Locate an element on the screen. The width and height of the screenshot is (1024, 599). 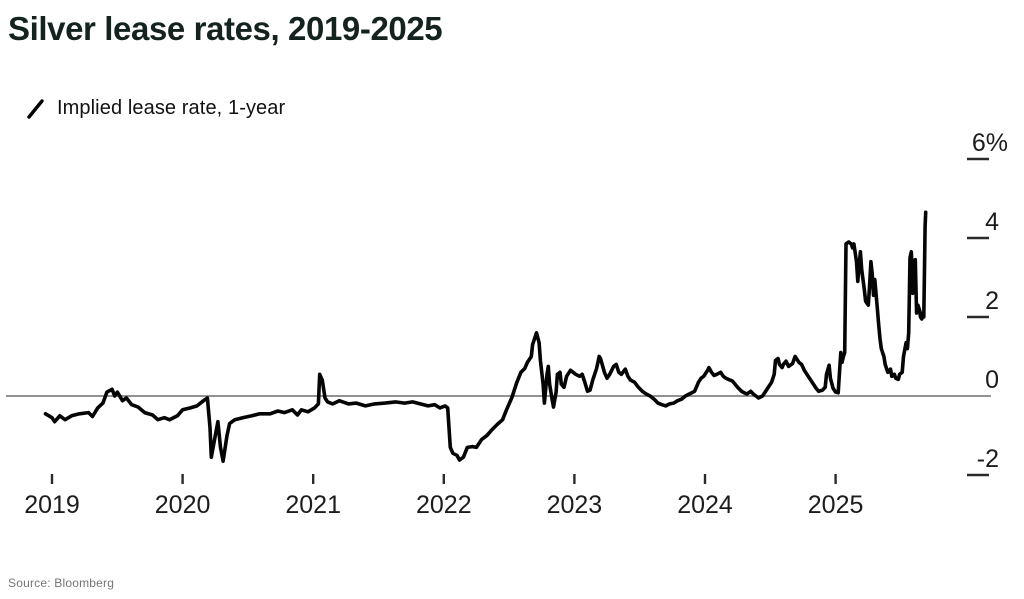
source-note: Source: Bloomberg is located at coordinates (61, 583).